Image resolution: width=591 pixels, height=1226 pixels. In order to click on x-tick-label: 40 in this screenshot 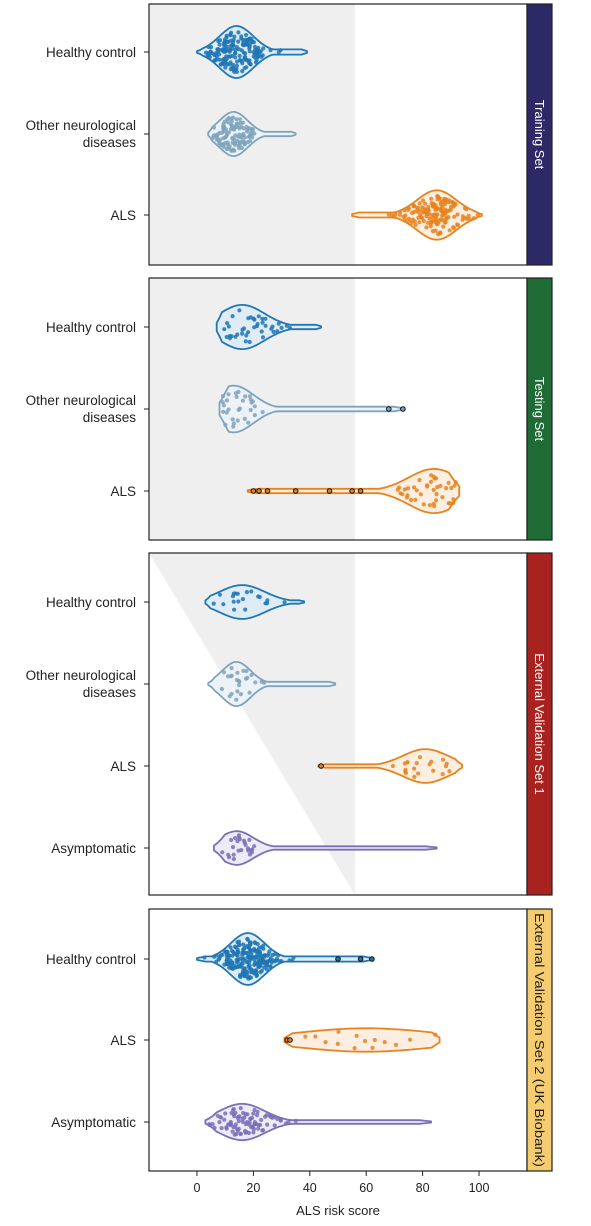, I will do `click(310, 1188)`.